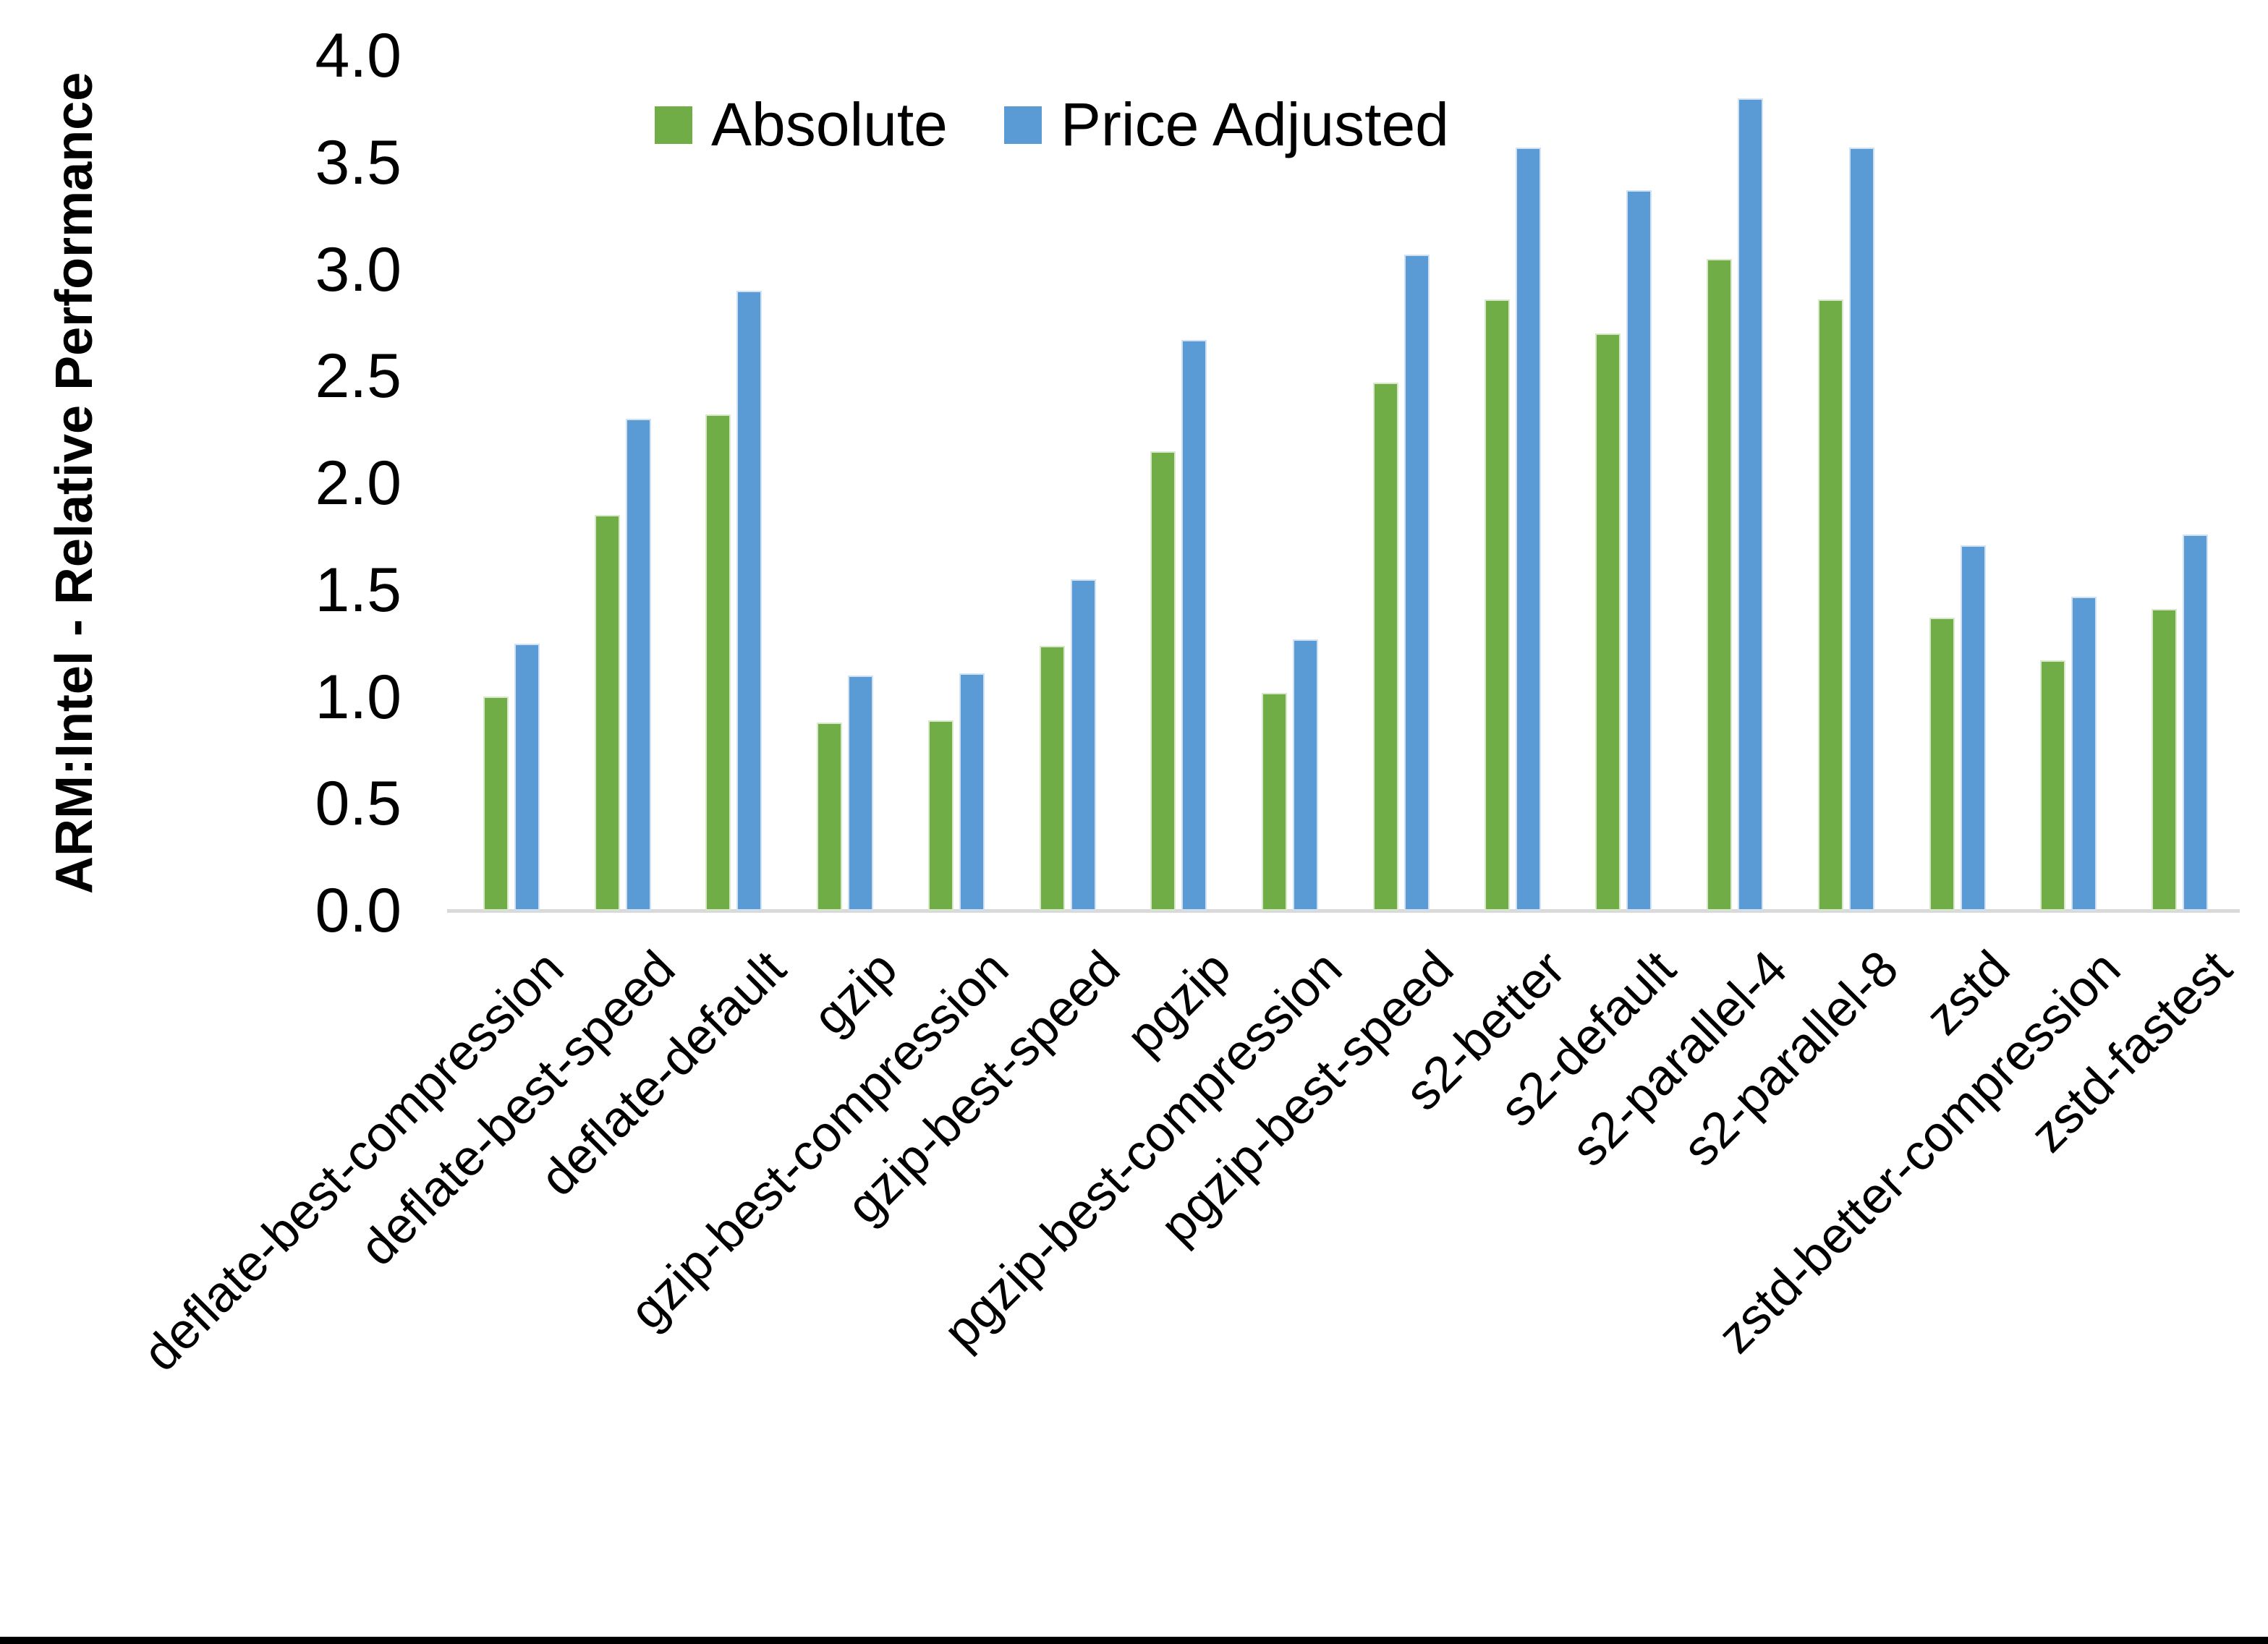 The image size is (2268, 1644). I want to click on bar-price-adjusted-zstd-better-compression, so click(2084, 754).